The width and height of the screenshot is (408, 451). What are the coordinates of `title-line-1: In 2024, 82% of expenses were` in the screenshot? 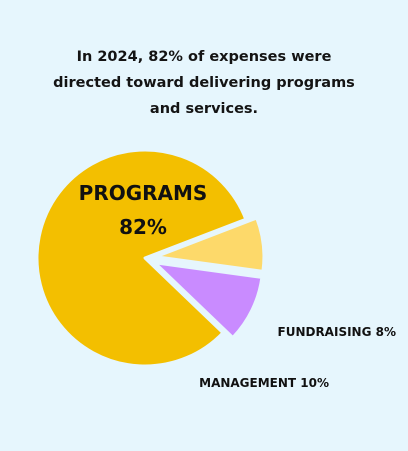 It's located at (204, 57).